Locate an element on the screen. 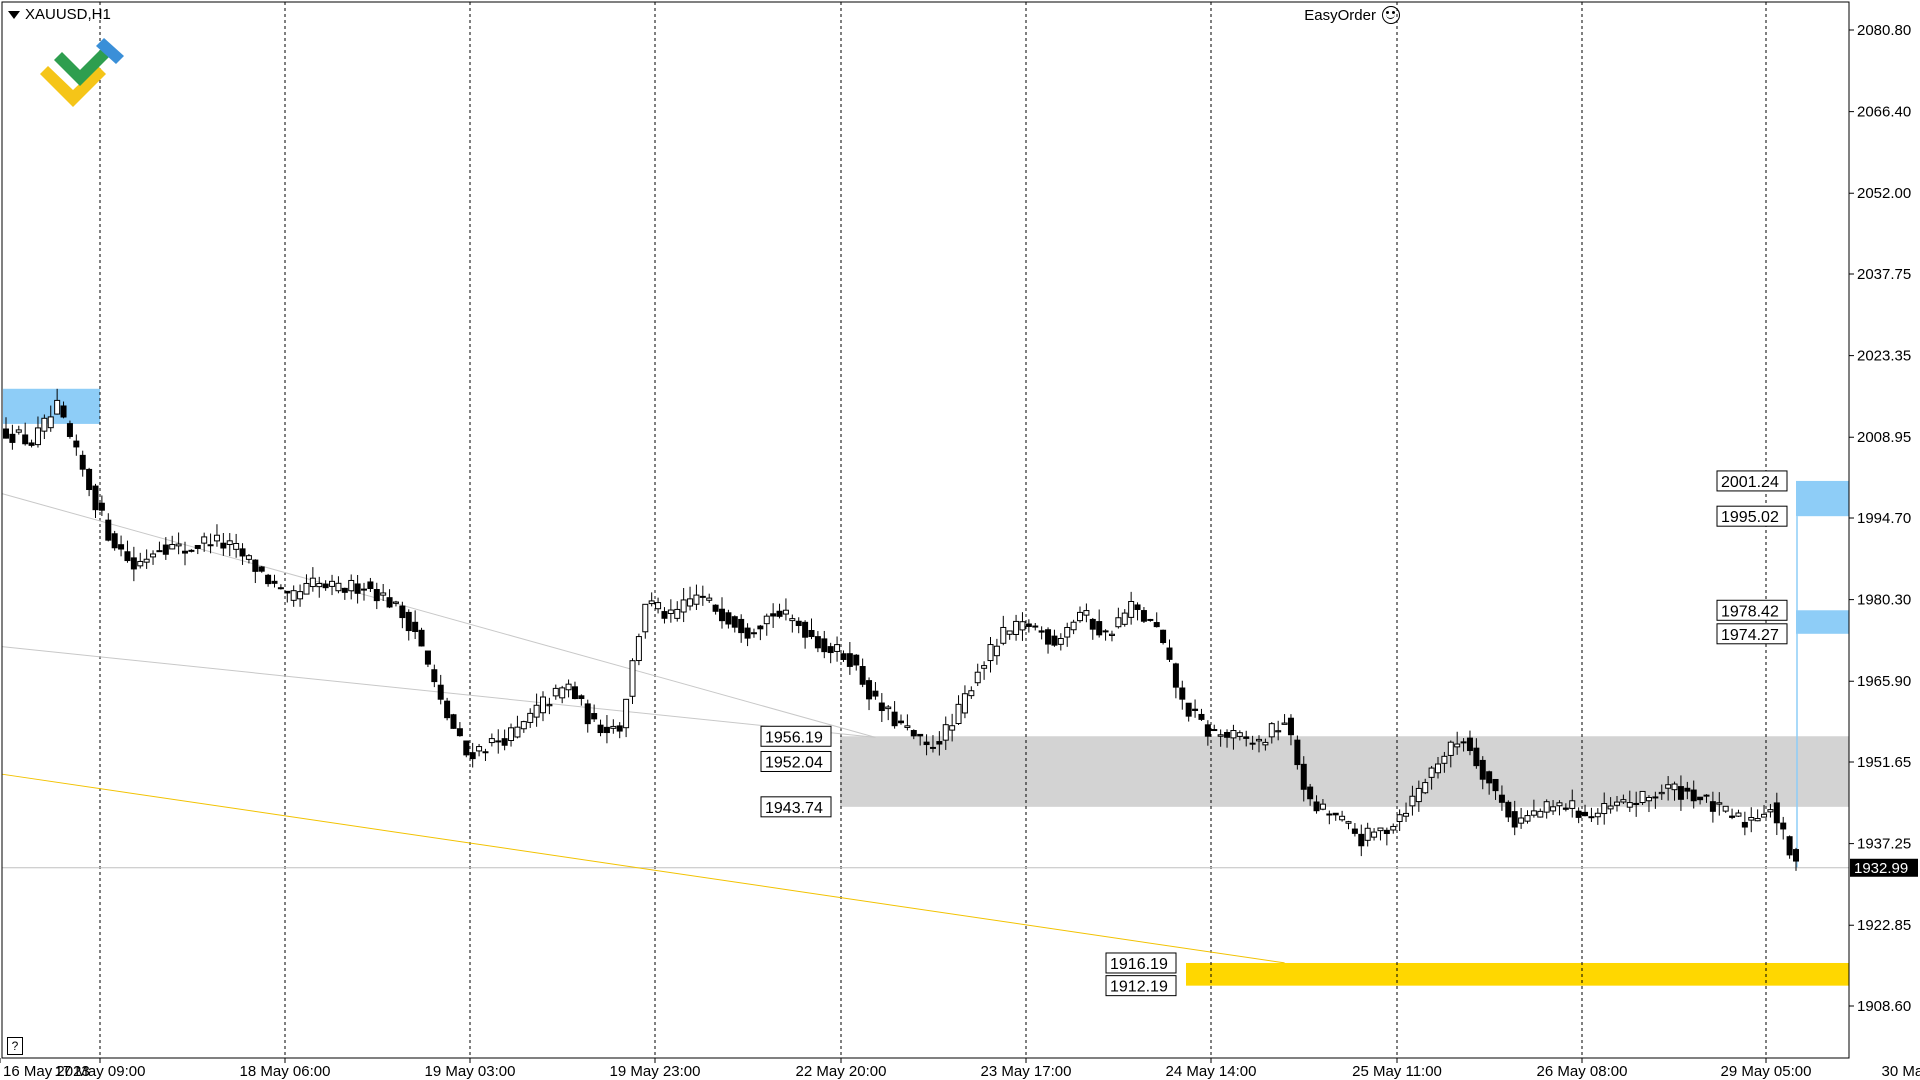 This screenshot has width=1920, height=1080. y-tick-label: 1922.85 is located at coordinates (1884, 925).